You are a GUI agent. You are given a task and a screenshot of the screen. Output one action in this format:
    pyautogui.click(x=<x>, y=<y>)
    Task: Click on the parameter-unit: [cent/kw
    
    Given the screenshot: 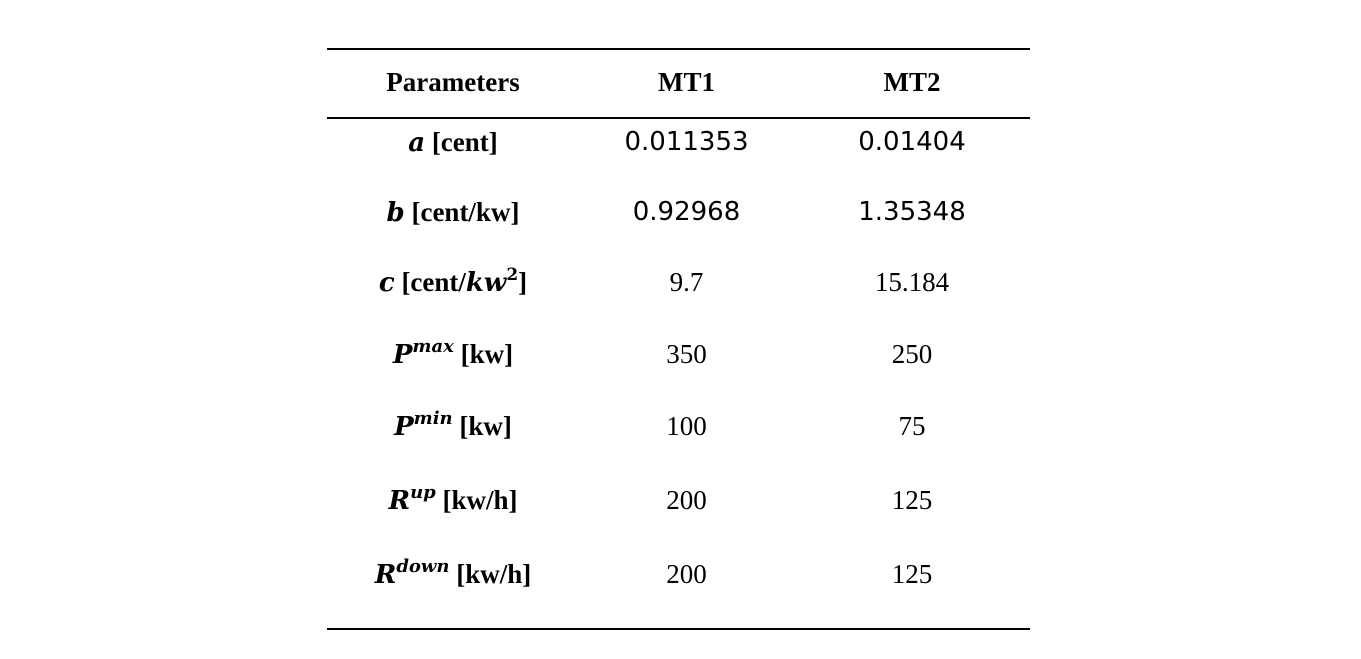 What is the action you would take?
    pyautogui.click(x=461, y=212)
    